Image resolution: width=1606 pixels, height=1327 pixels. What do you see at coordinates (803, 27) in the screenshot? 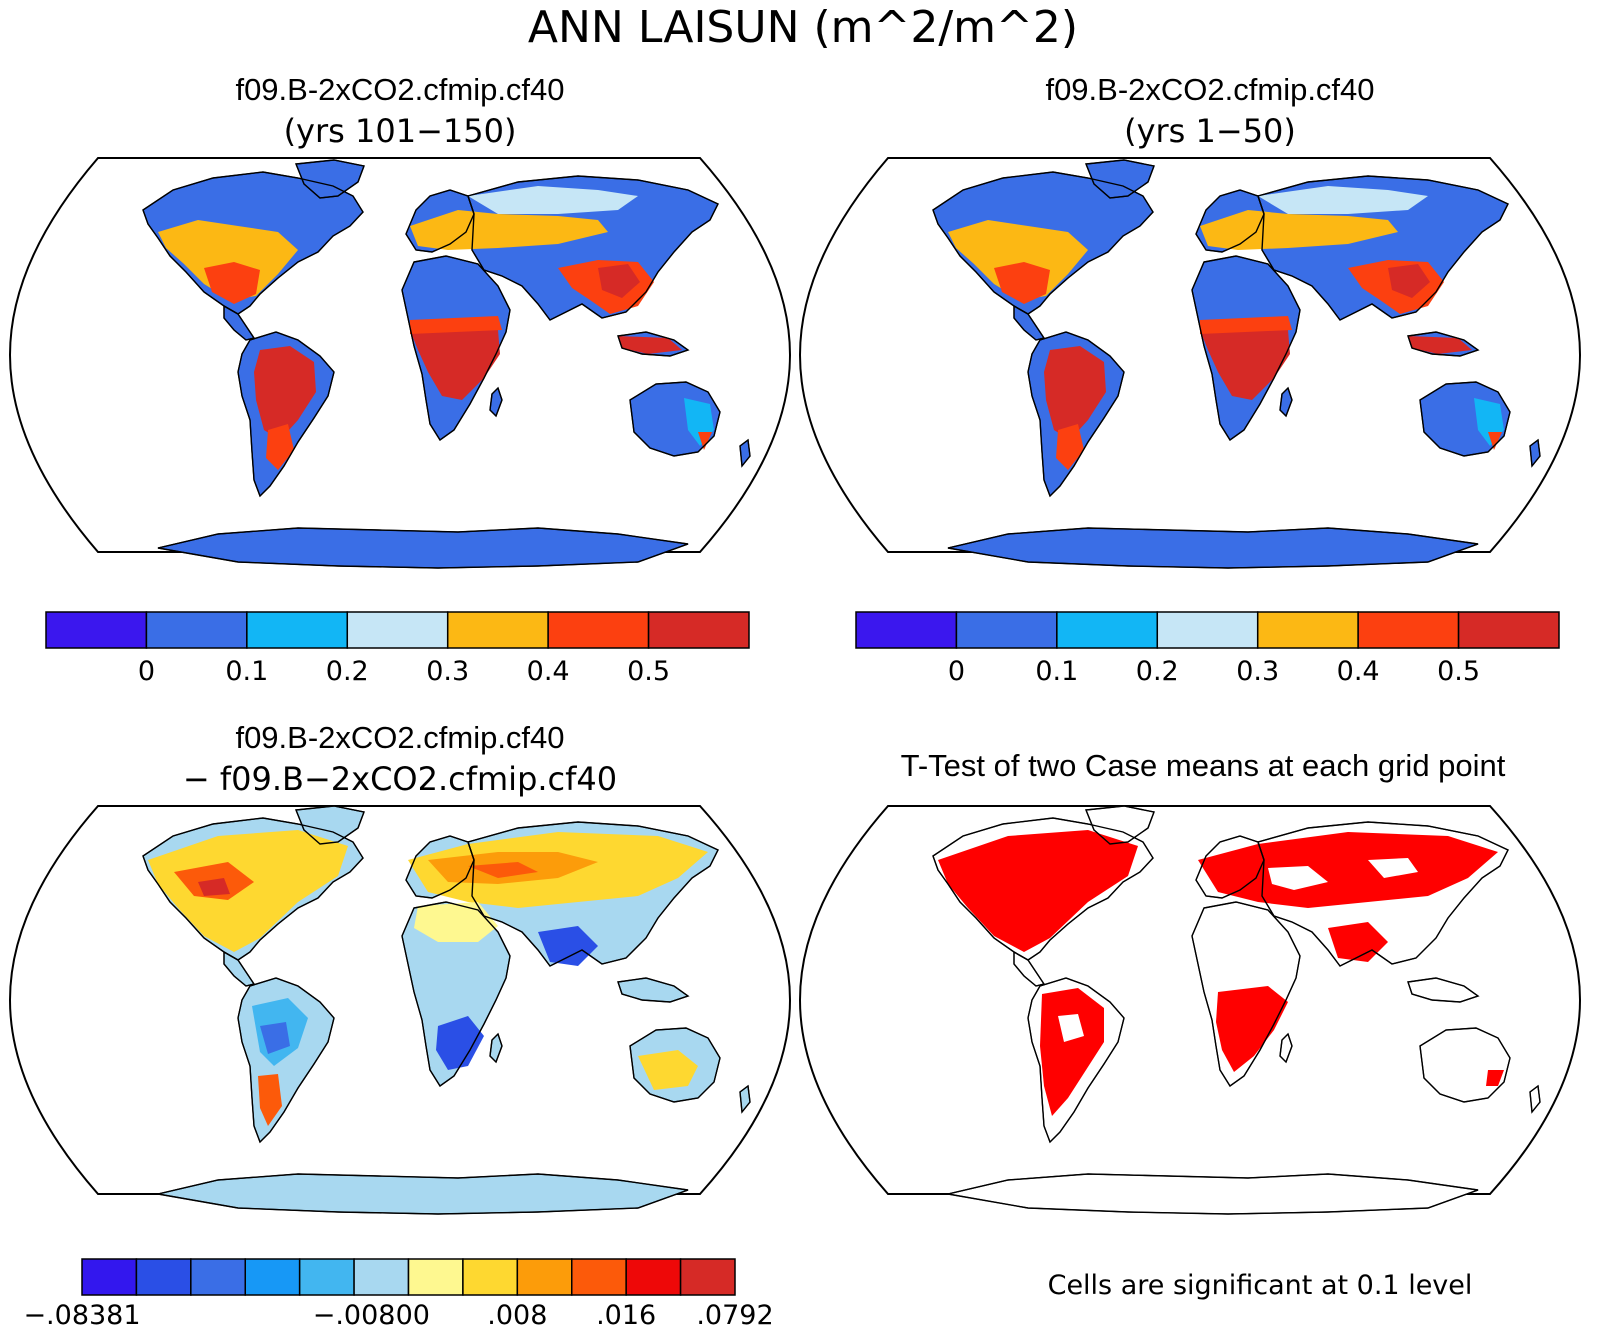
I see `figure-title: ANN LAISUN (m^2/m^2)` at bounding box center [803, 27].